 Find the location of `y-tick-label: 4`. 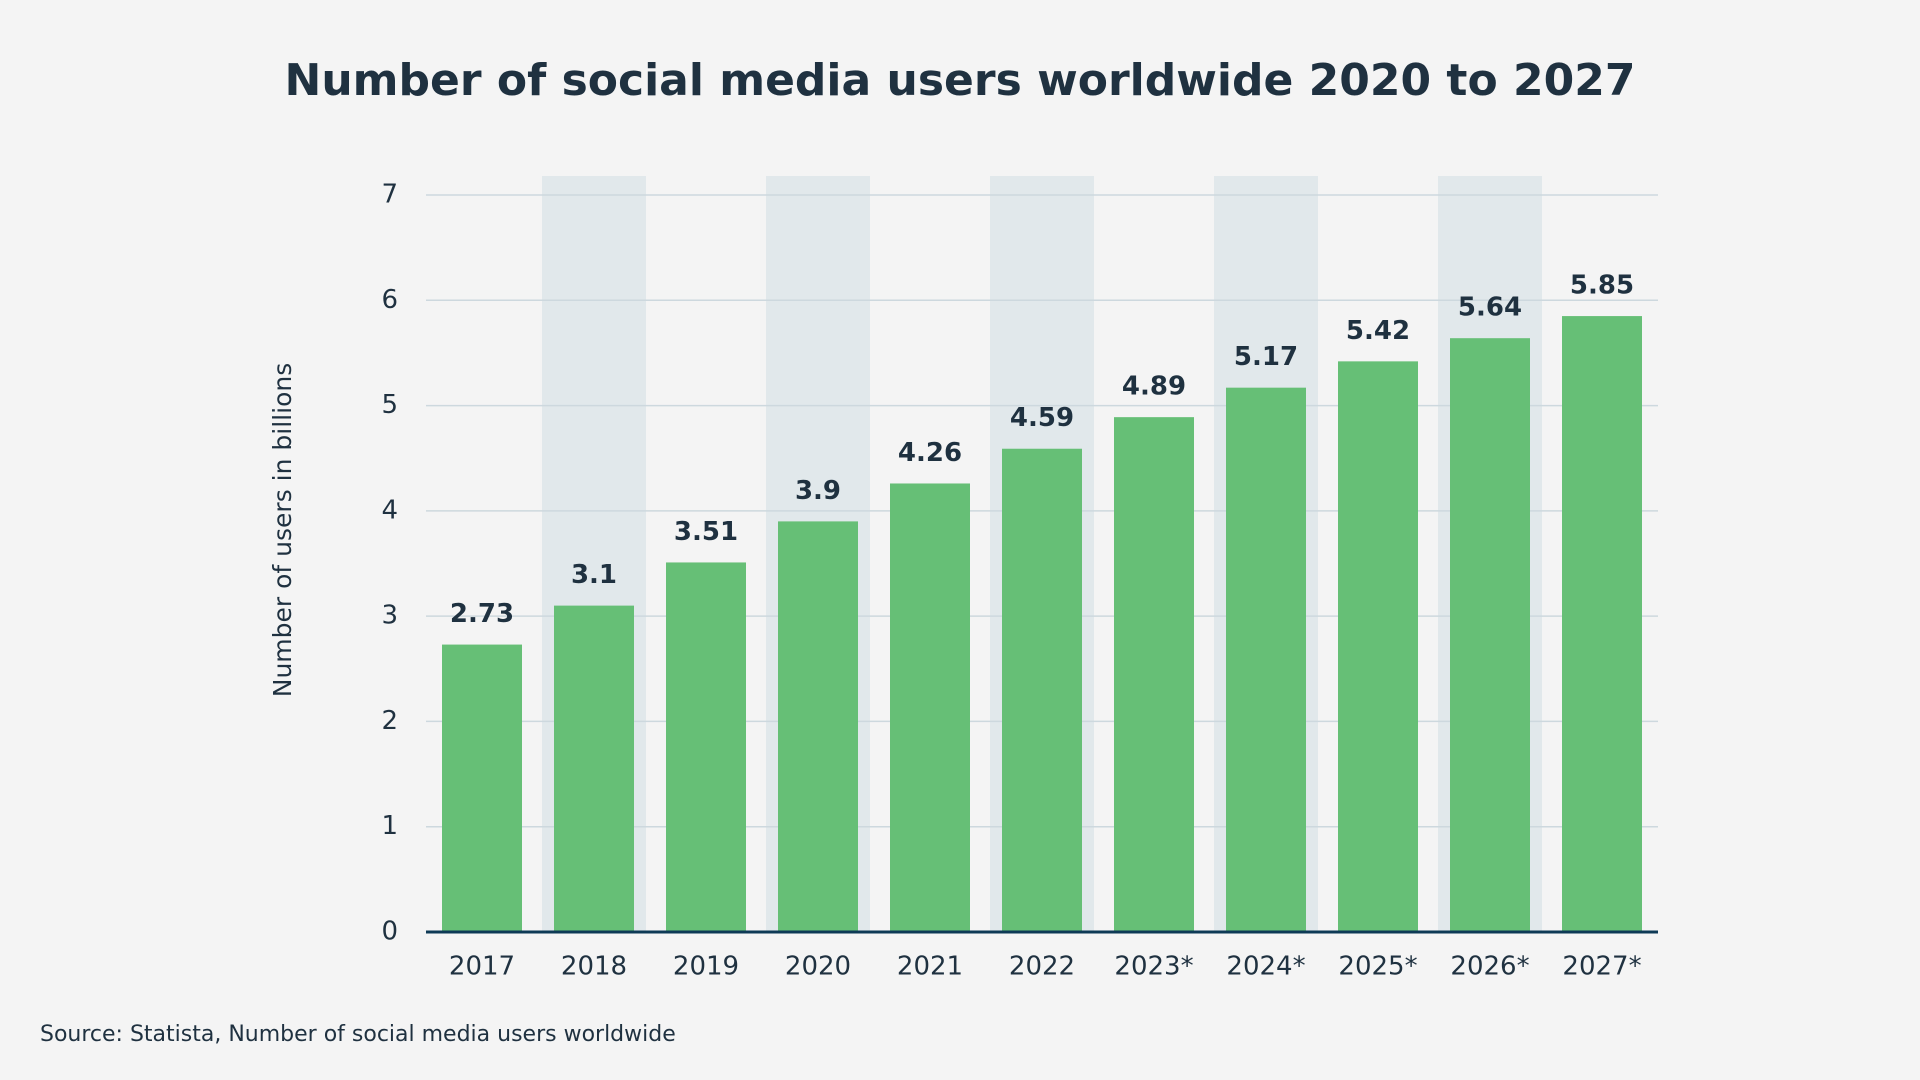

y-tick-label: 4 is located at coordinates (389, 510).